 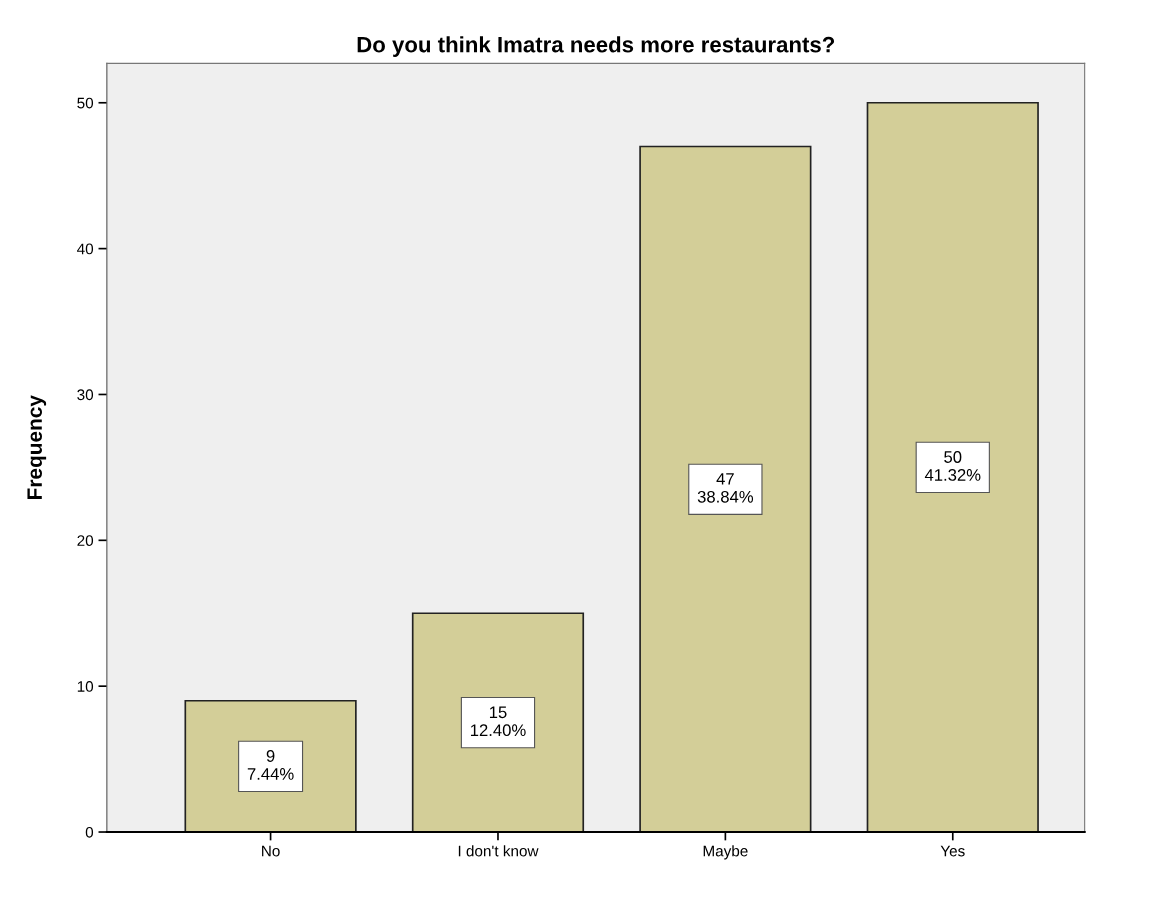 What do you see at coordinates (952, 851) in the screenshot?
I see `x-tick-label: Yes` at bounding box center [952, 851].